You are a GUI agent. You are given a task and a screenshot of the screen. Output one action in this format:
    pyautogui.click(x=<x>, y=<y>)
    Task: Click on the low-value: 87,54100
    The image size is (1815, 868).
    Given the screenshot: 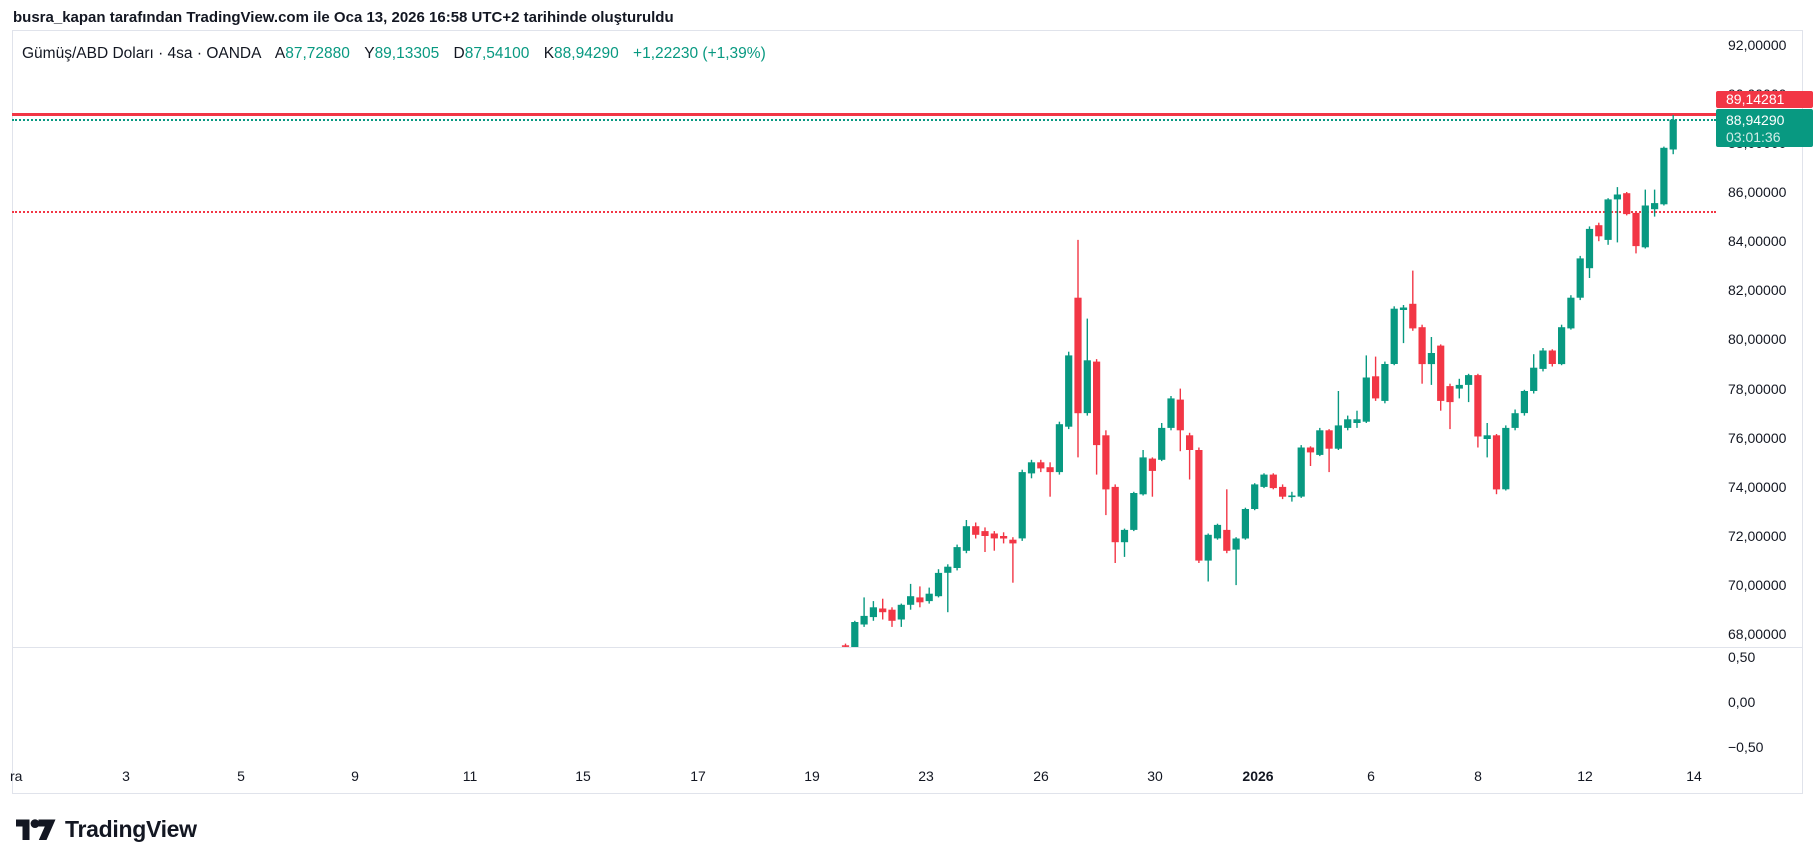 What is the action you would take?
    pyautogui.click(x=497, y=53)
    